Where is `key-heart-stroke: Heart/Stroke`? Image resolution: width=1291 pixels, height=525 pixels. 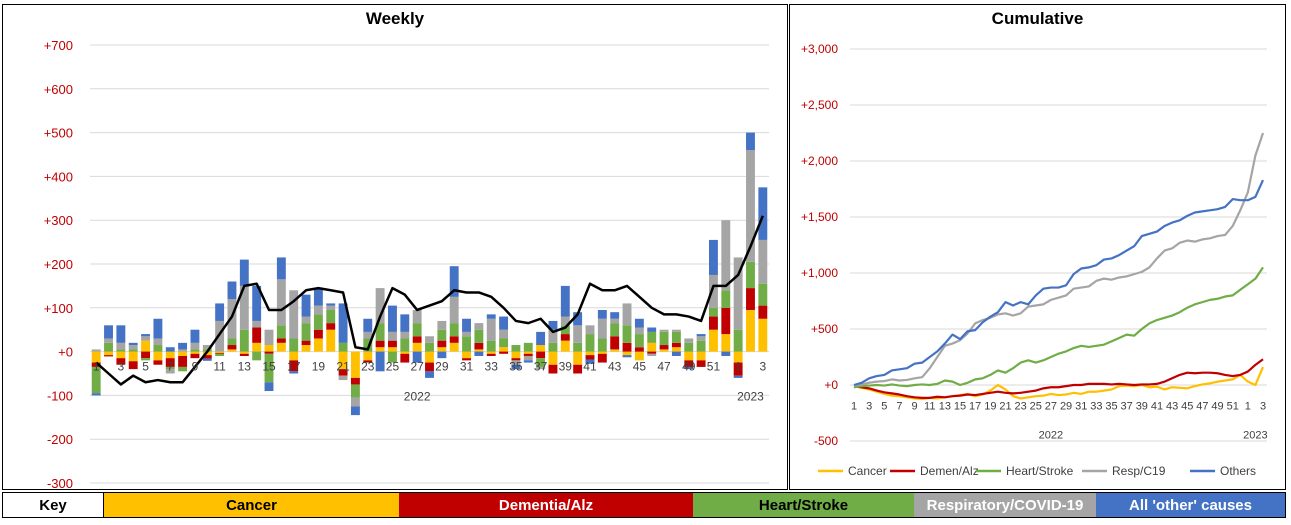 key-heart-stroke: Heart/Stroke is located at coordinates (803, 505).